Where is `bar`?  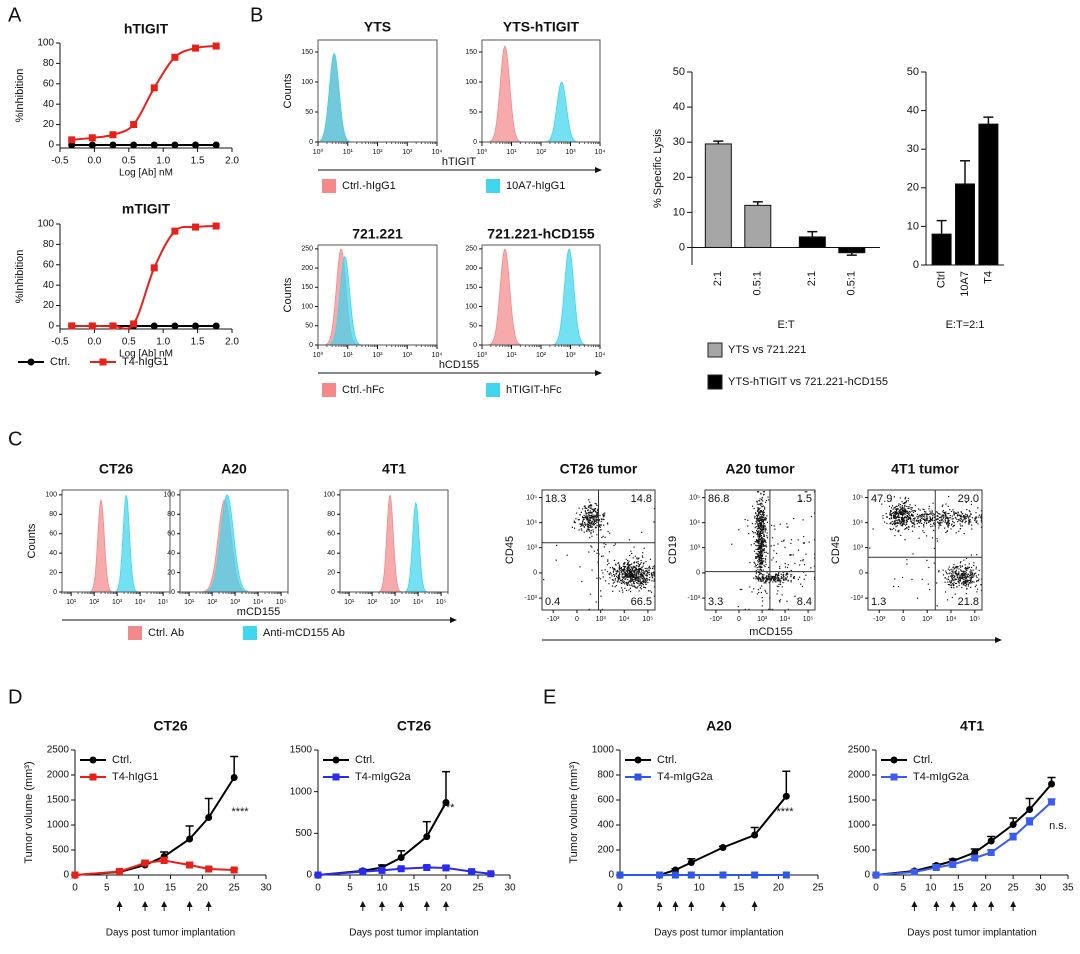
bar is located at coordinates (988, 194).